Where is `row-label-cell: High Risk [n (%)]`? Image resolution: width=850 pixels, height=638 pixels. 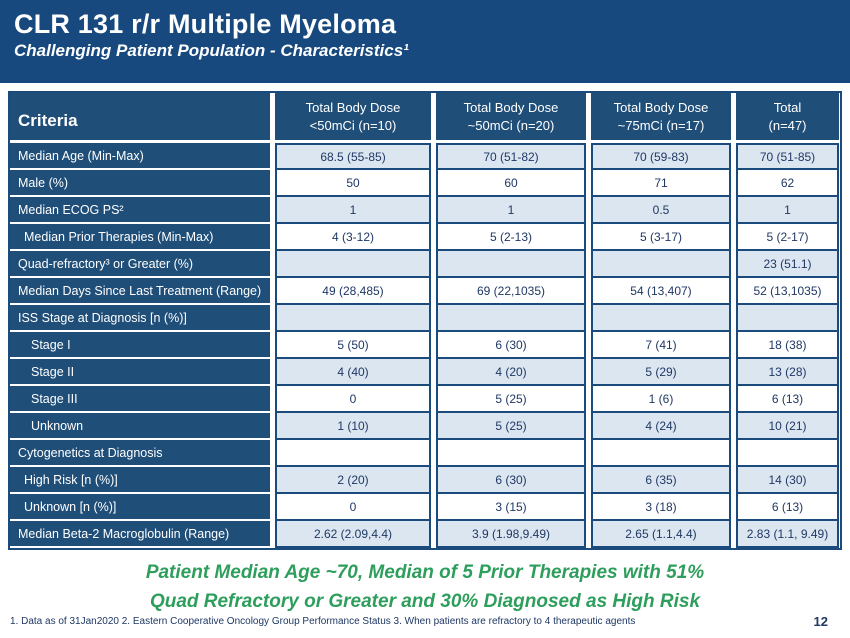
row-label-cell: High Risk [n (%)] is located at coordinates (140, 480).